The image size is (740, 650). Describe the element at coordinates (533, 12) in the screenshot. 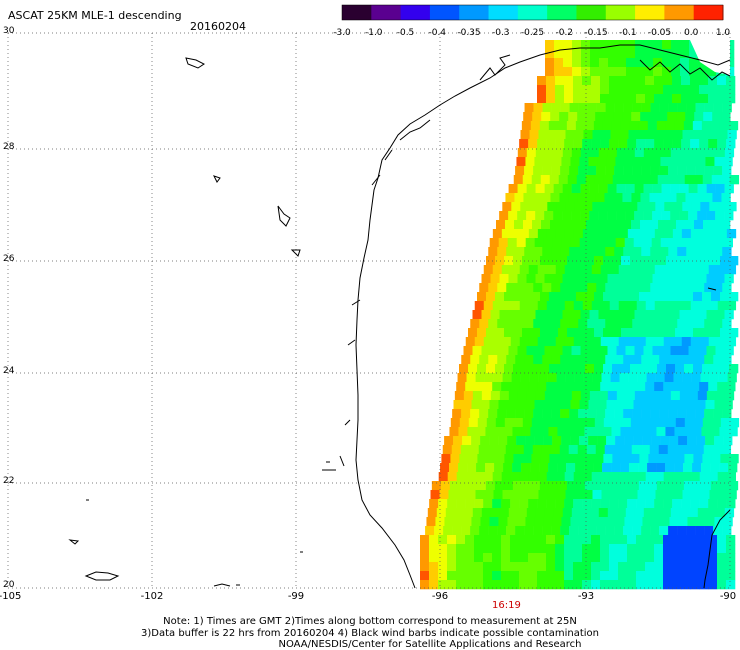

I see `colorbar` at that location.